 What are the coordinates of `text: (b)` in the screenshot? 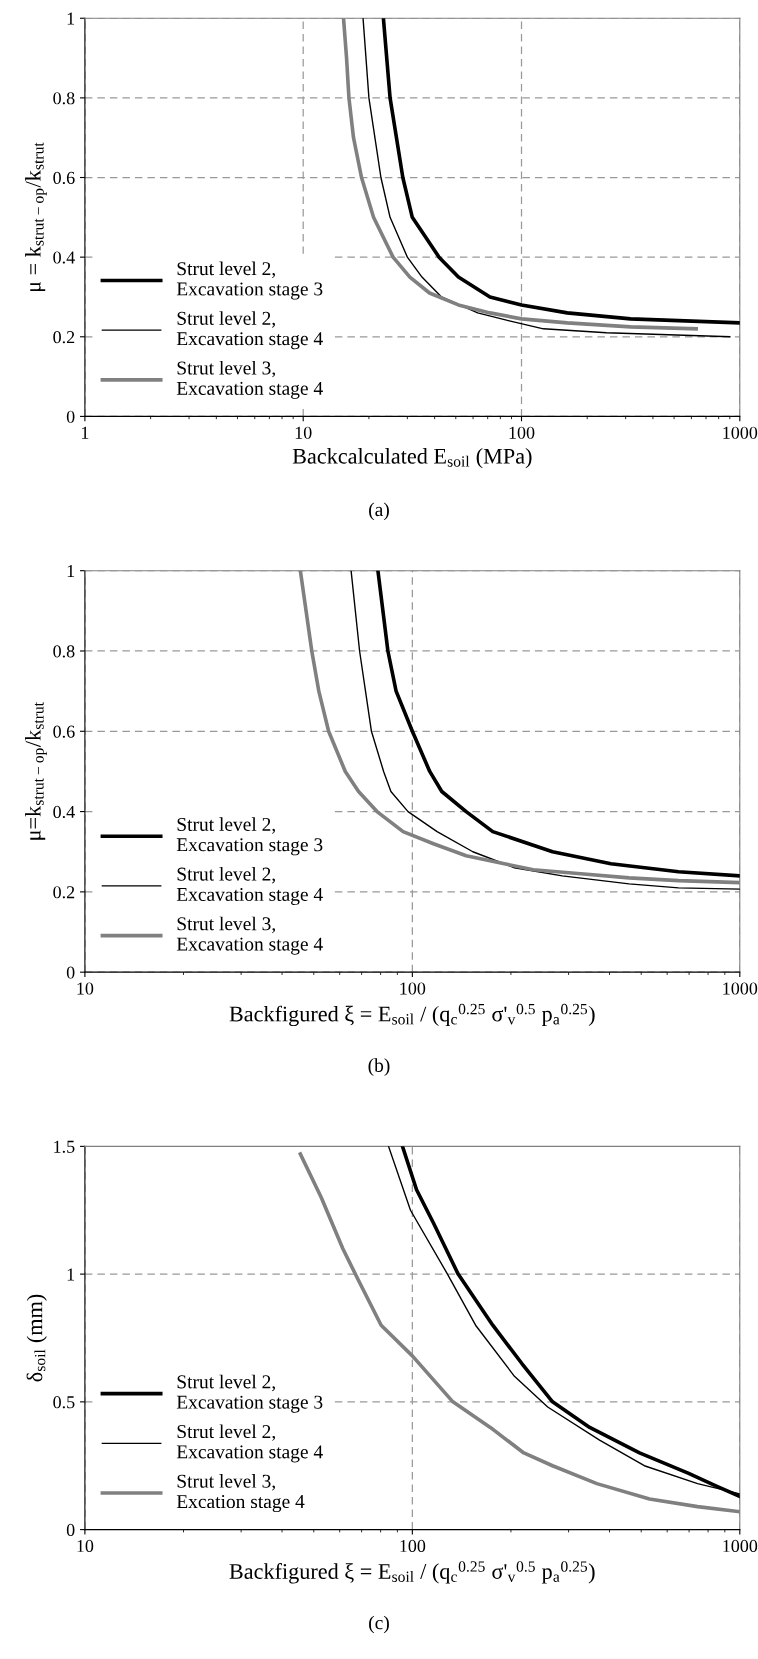 It's located at (379, 1067).